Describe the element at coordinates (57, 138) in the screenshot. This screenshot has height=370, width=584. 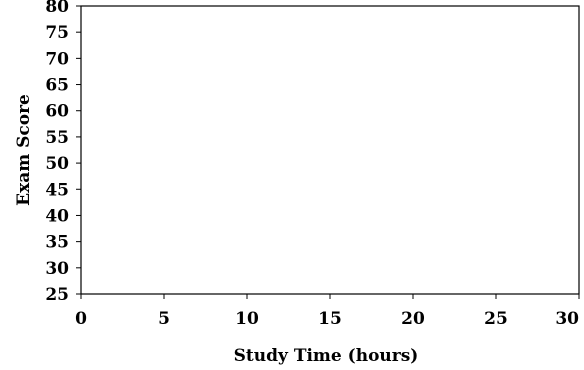
I see `y-tick-label: 55` at that location.